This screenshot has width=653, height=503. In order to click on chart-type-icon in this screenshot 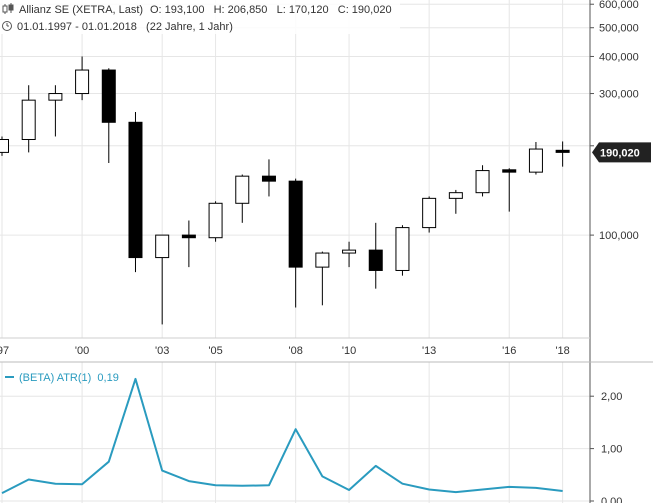, I will do `click(8, 8)`.